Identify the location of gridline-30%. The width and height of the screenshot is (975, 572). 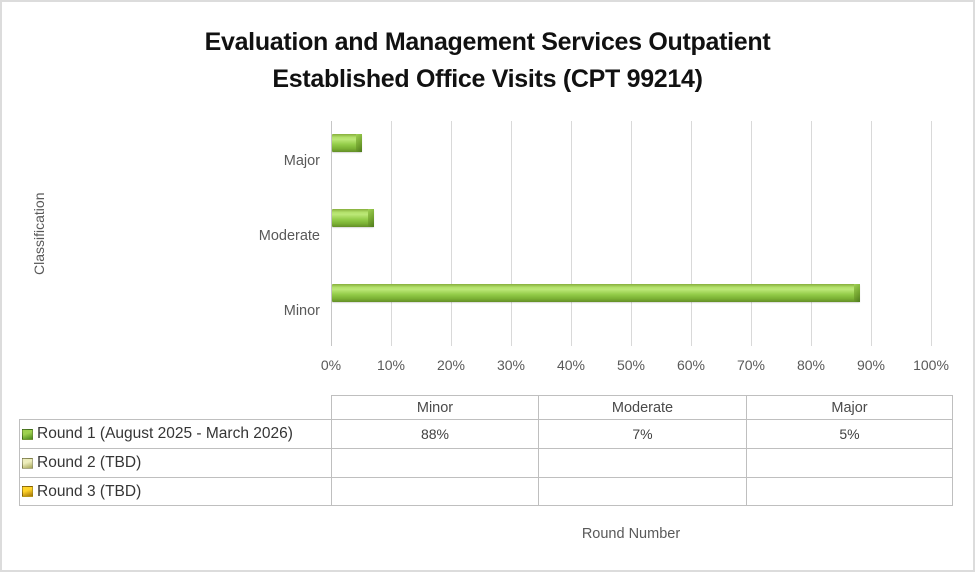
(511, 233).